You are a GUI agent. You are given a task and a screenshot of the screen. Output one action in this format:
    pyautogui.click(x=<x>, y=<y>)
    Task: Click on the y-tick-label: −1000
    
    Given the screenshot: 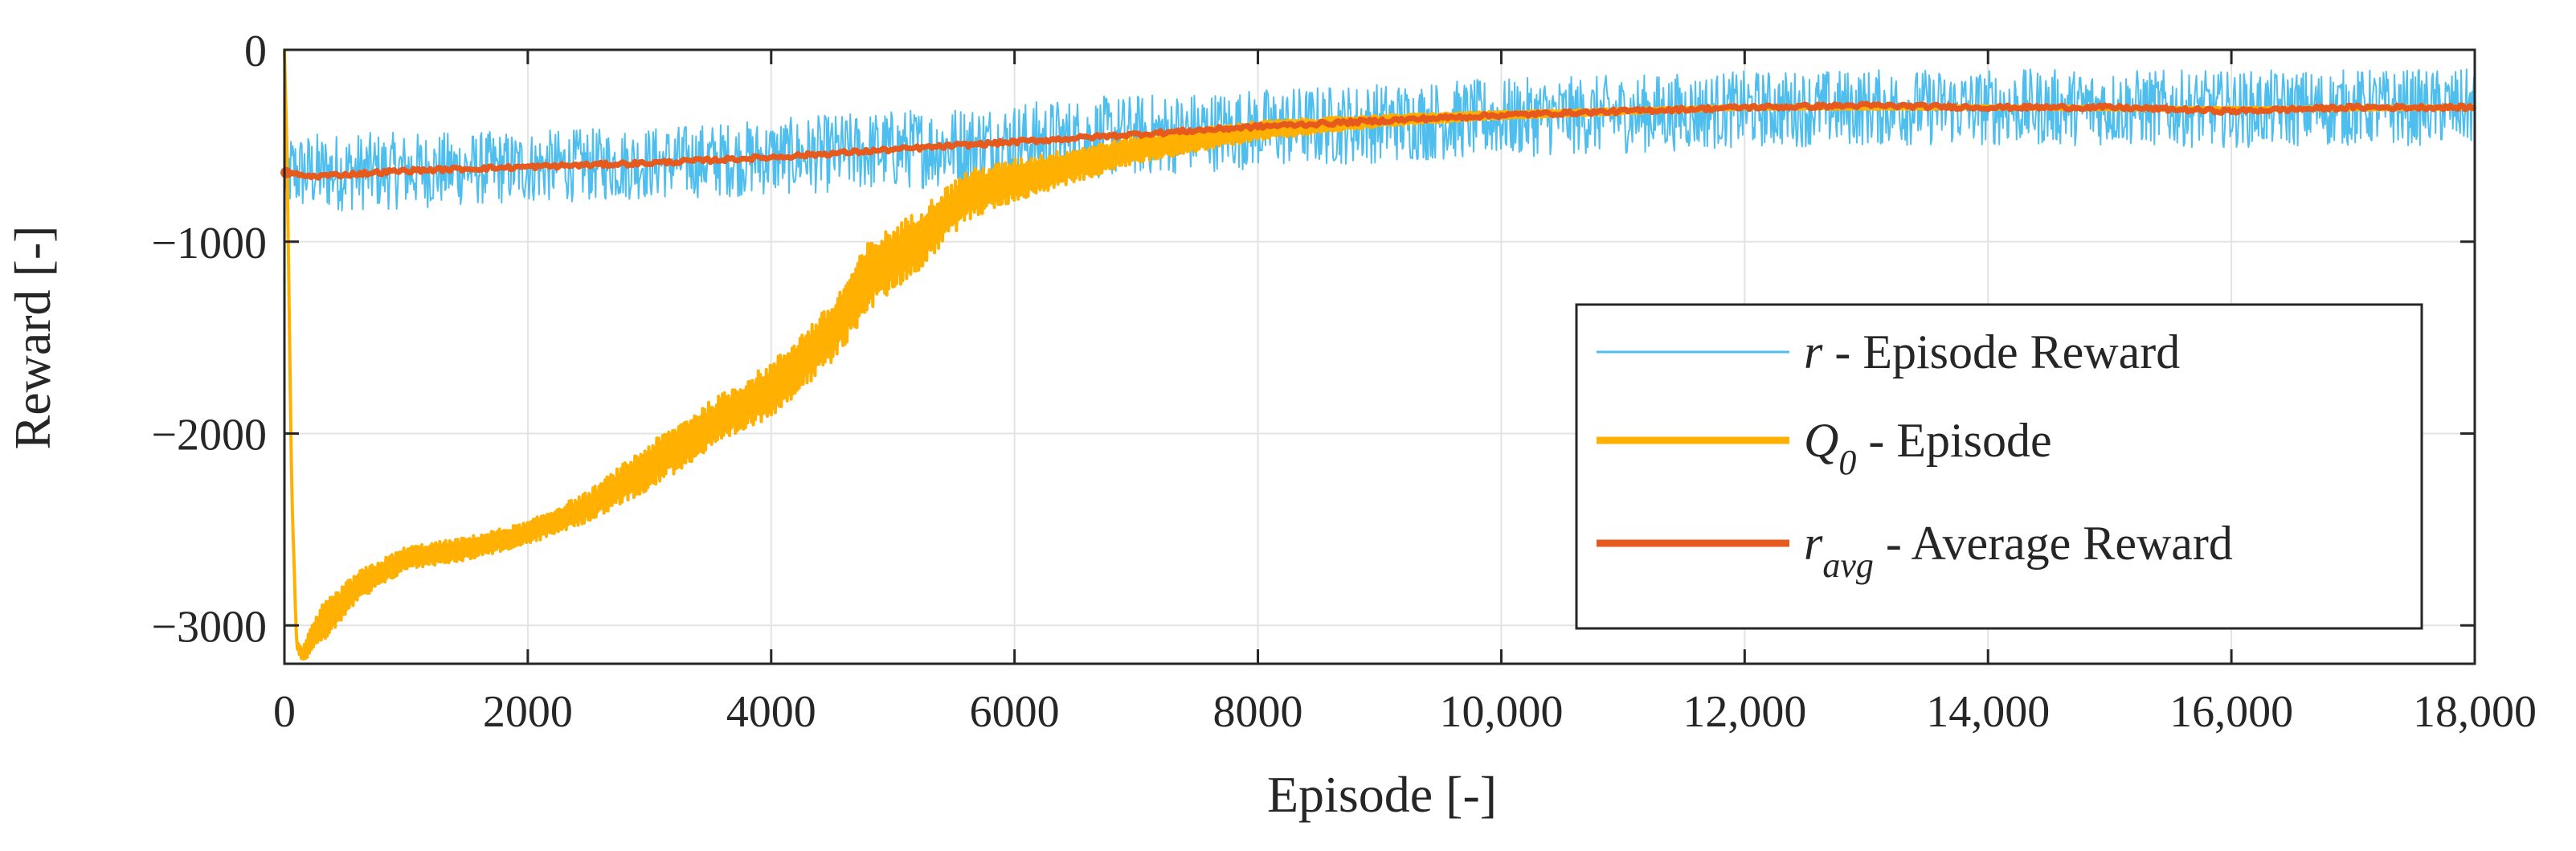 What is the action you would take?
    pyautogui.click(x=209, y=243)
    